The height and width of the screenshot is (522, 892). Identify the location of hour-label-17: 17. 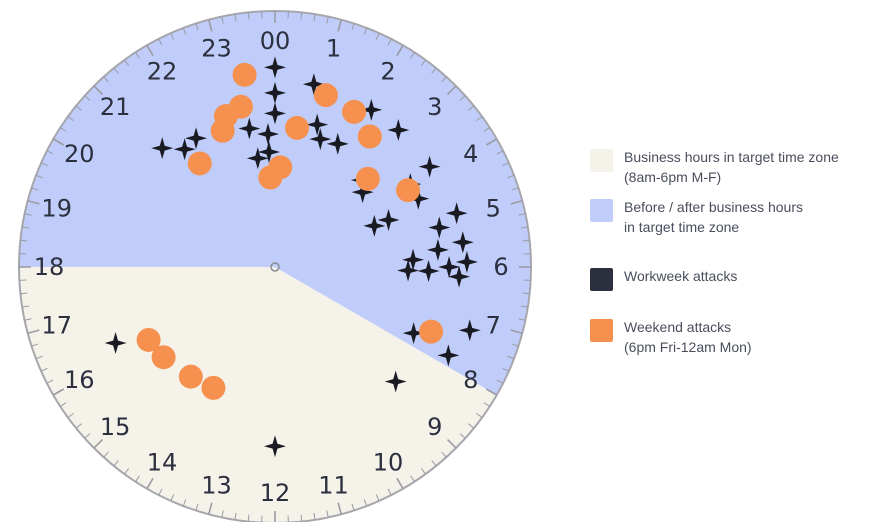
(56, 325).